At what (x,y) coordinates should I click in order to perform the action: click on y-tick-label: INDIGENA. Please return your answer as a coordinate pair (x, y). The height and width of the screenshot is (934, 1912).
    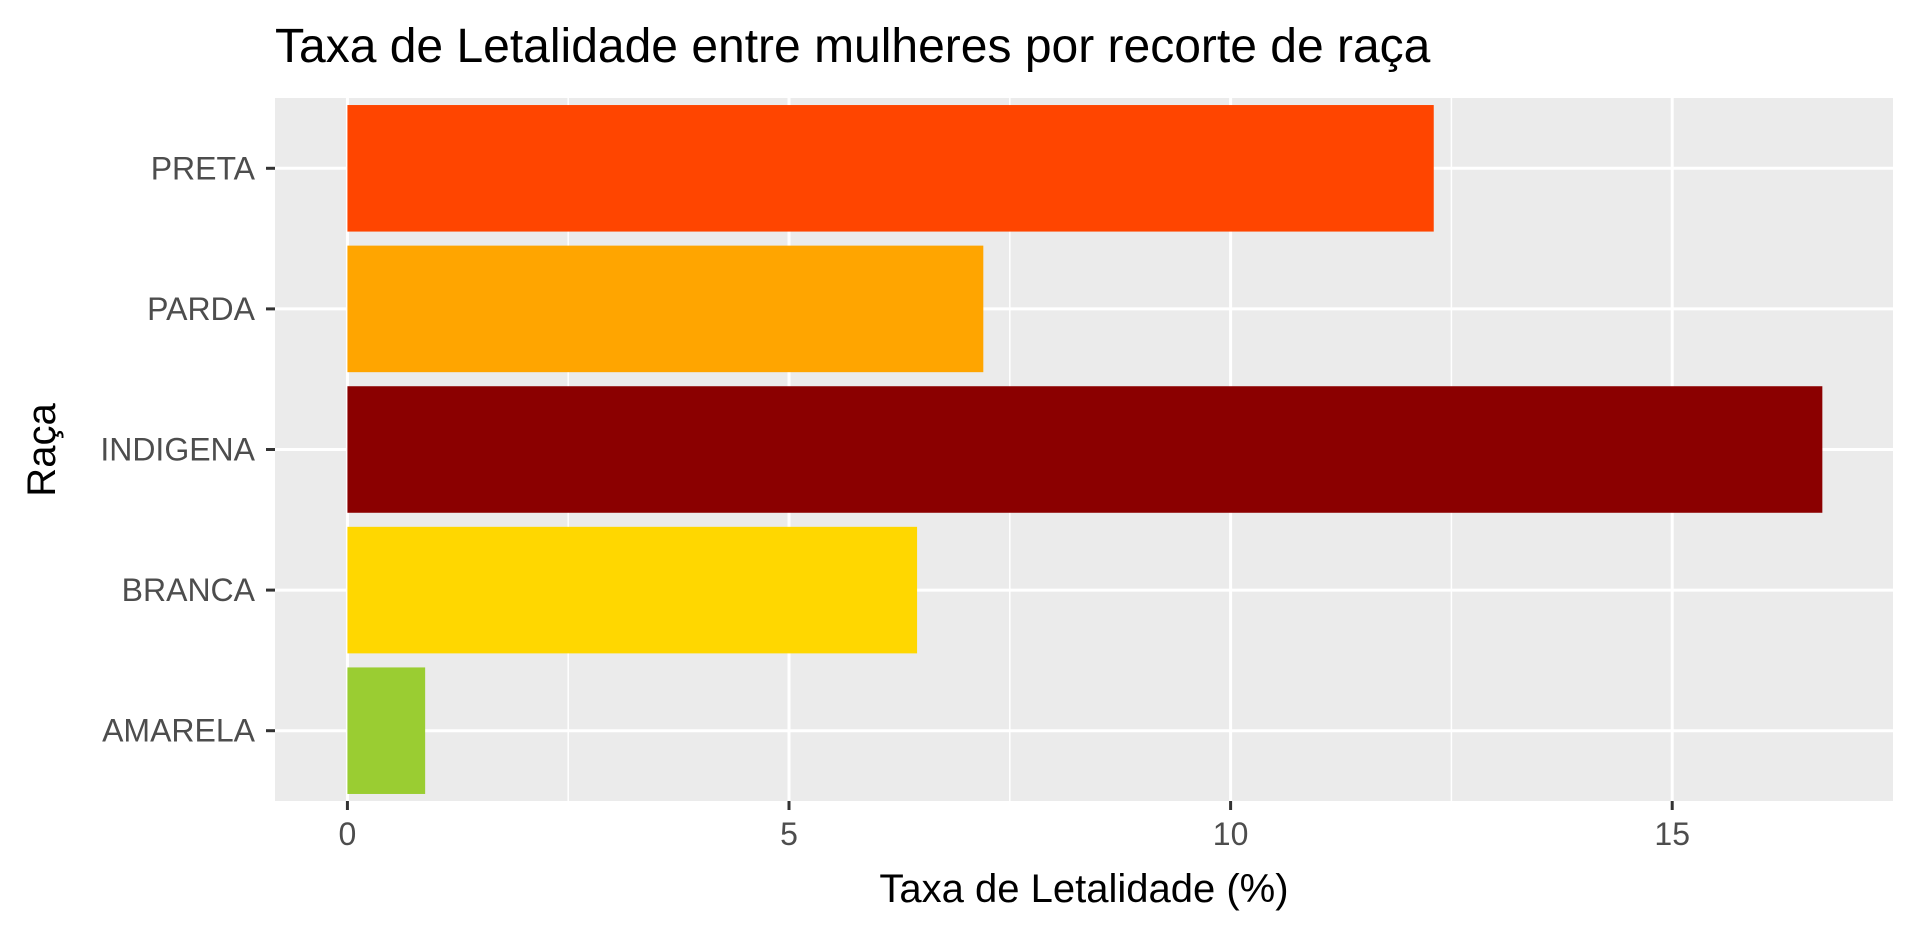
    Looking at the image, I should click on (177, 450).